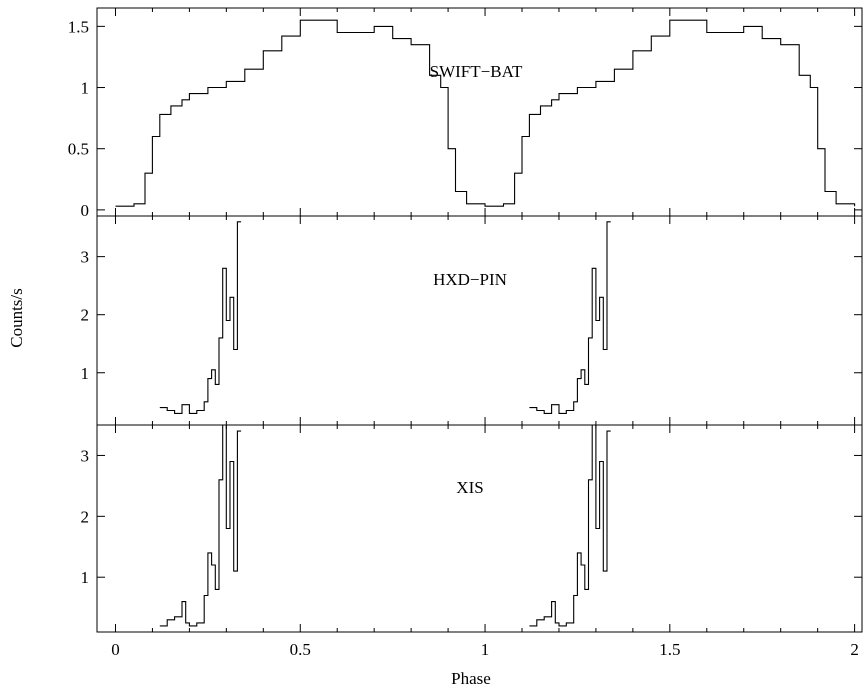  What do you see at coordinates (469, 487) in the screenshot?
I see `panel-label: XIS` at bounding box center [469, 487].